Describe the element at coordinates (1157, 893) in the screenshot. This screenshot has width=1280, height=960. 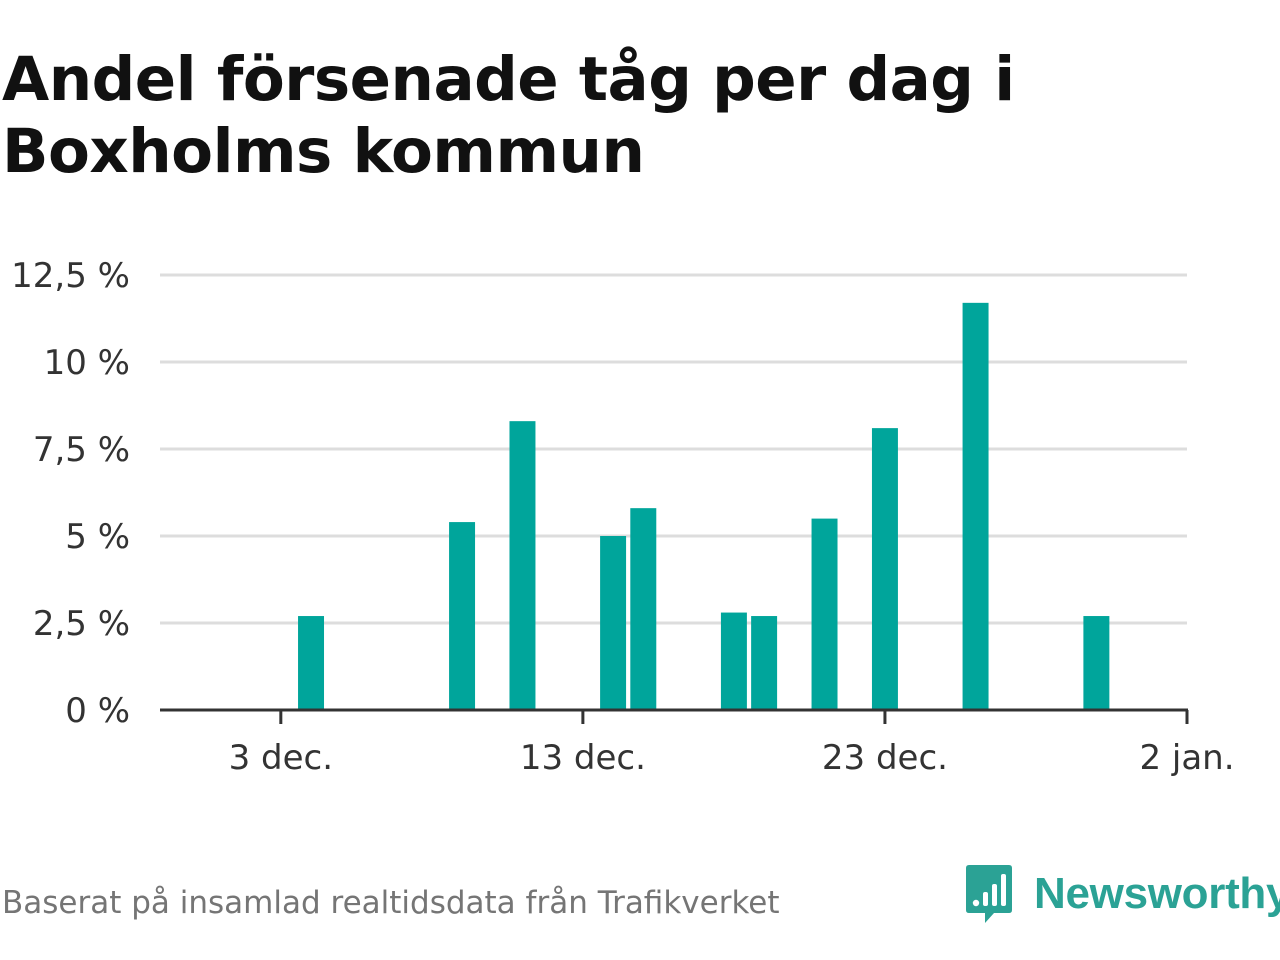
I see `brand-name: Newsworthy` at that location.